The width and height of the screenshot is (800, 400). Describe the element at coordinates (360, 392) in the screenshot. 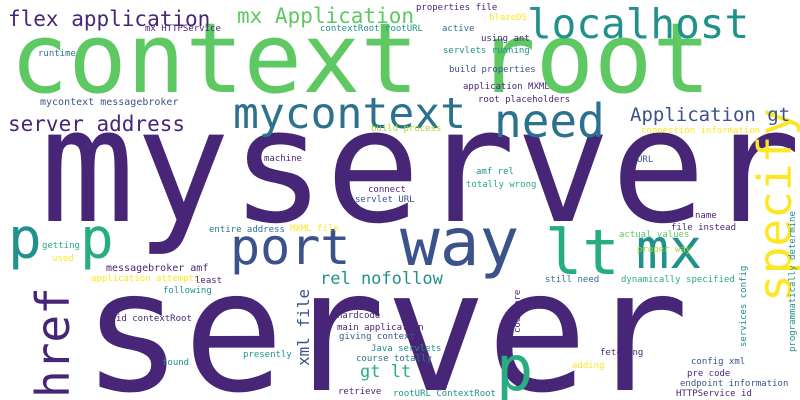

I see `word-retrieve: retrieve` at that location.